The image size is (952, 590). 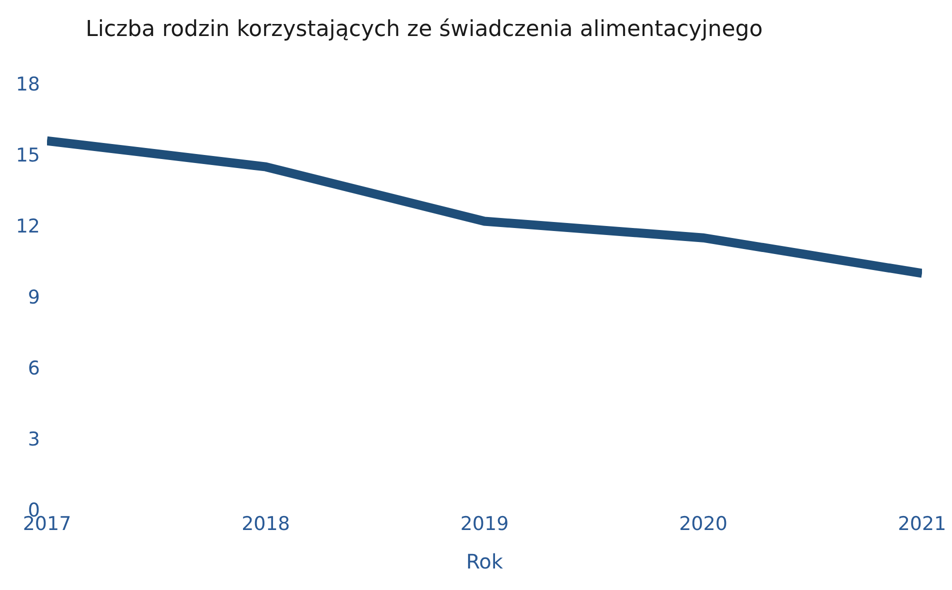 I want to click on x-tick-label: 2021, so click(x=922, y=524).